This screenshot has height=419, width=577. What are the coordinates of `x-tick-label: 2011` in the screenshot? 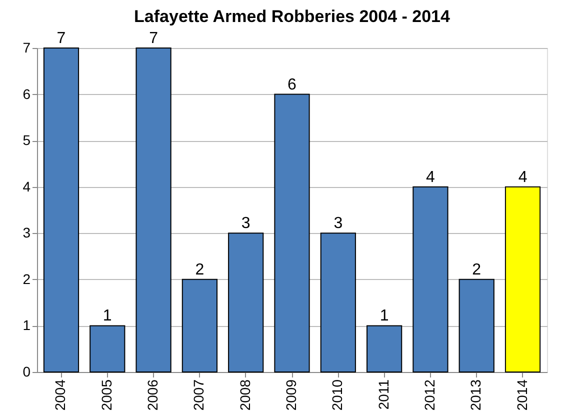 It's located at (383, 394).